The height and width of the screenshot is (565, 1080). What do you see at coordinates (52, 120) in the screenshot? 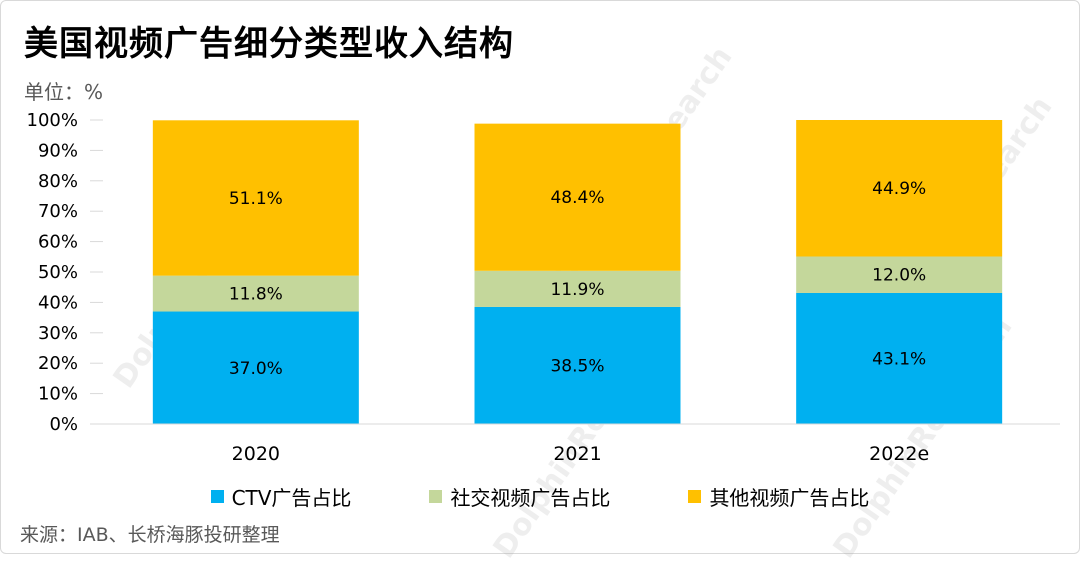
I see `y-tick-label: 100%` at bounding box center [52, 120].